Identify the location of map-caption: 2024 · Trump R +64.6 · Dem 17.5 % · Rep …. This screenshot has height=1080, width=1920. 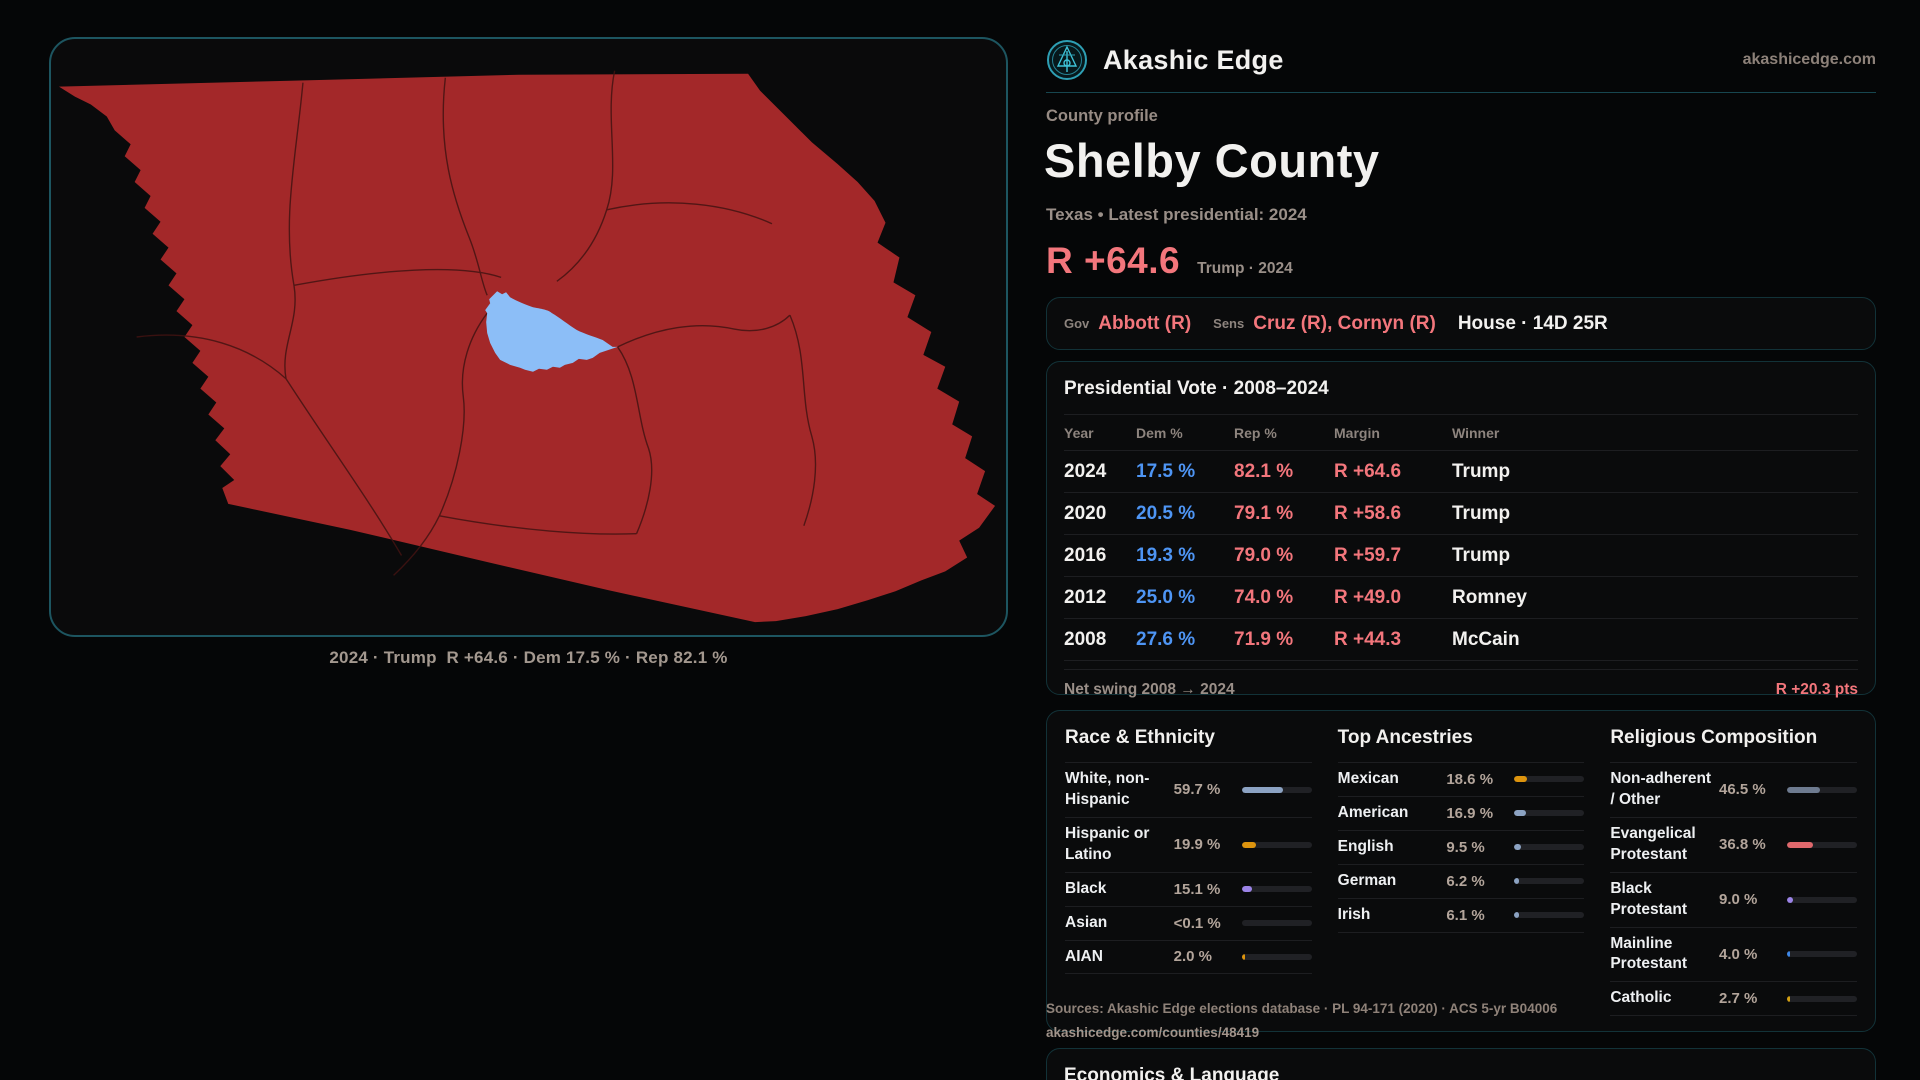
(528, 657).